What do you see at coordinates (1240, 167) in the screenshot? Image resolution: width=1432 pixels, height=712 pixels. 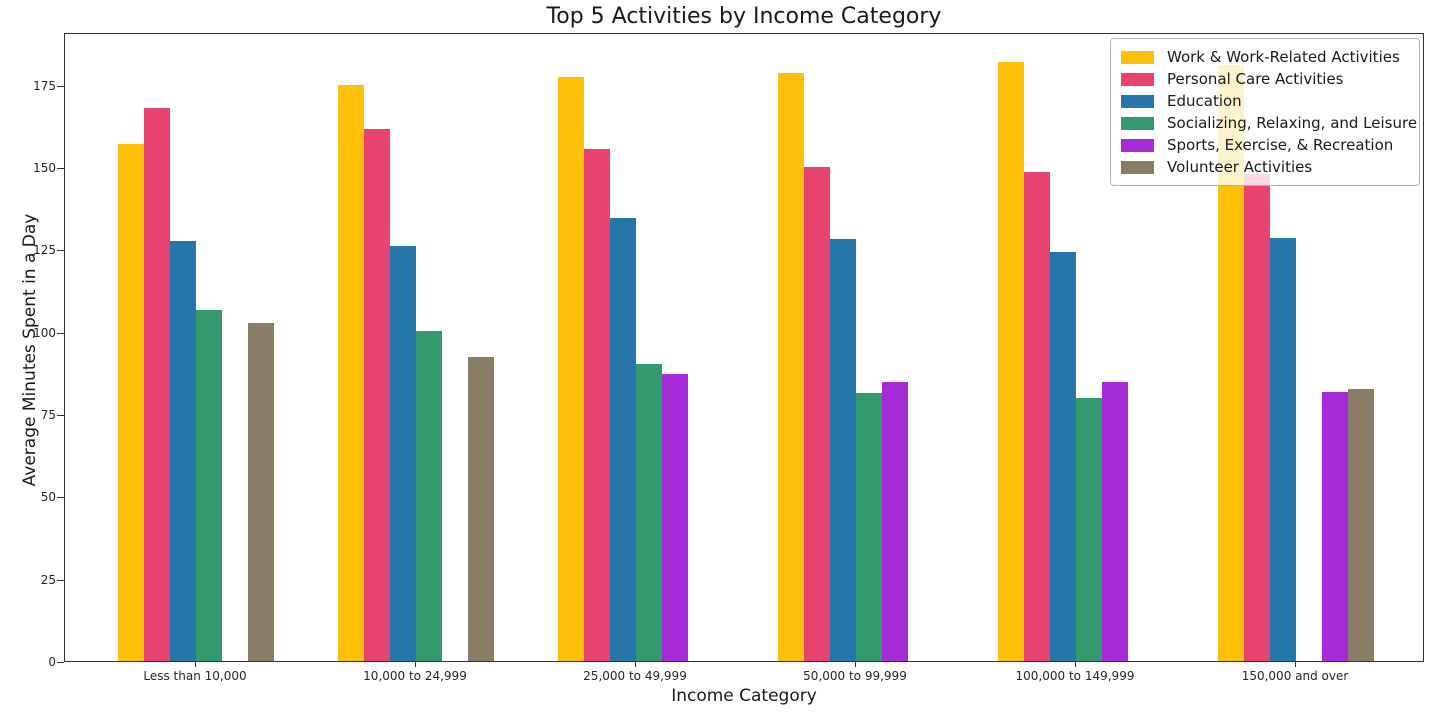 I see `legend-label: Volunteer Activities` at bounding box center [1240, 167].